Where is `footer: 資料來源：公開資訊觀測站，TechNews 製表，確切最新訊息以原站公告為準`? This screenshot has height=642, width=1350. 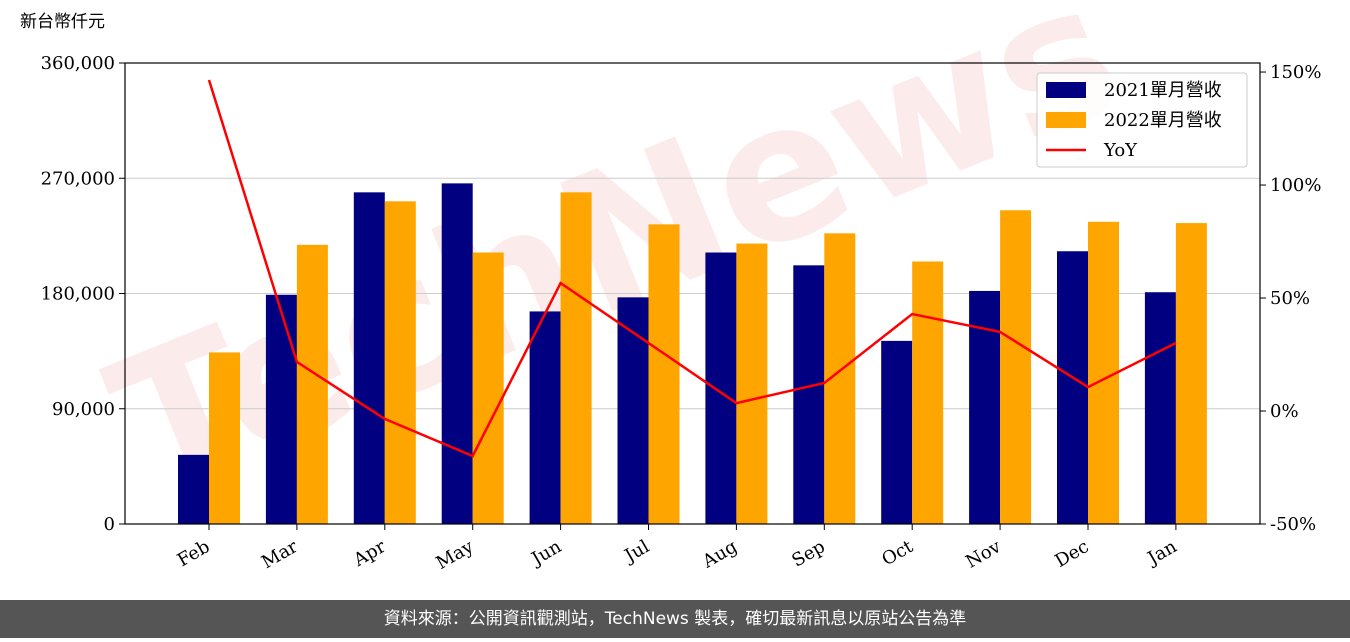 footer: 資料來源：公開資訊觀測站，TechNews 製表，確切最新訊息以原站公告為準 is located at coordinates (675, 619).